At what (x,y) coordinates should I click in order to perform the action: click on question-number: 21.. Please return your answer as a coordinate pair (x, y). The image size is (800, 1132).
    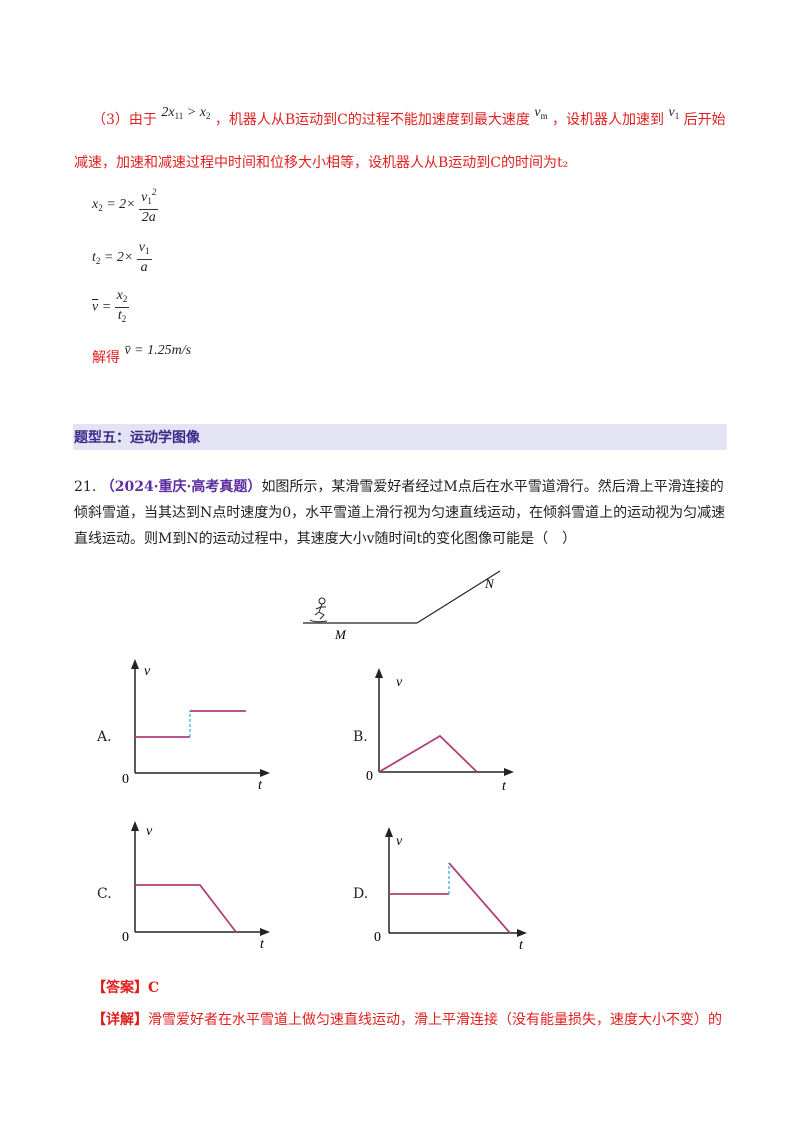
    Looking at the image, I should click on (85, 487).